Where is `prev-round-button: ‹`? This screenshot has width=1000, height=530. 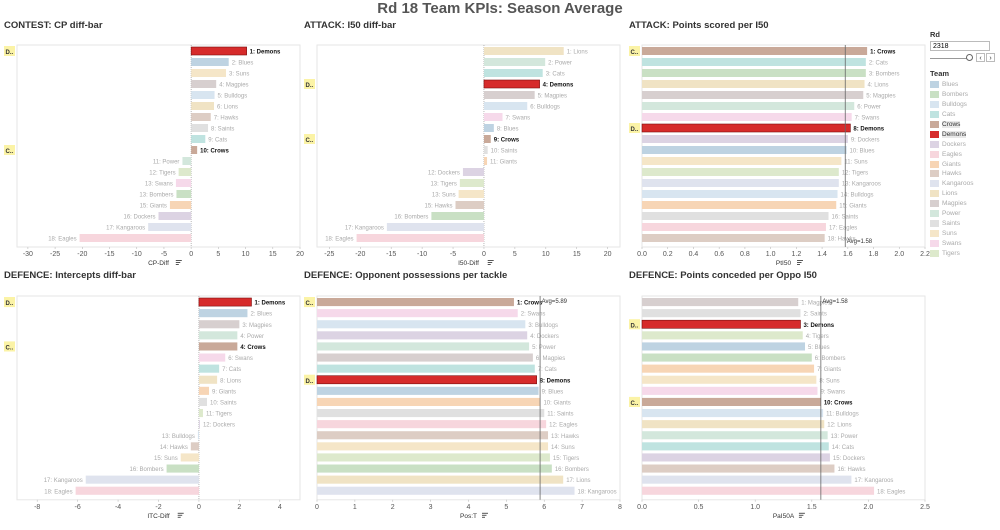
prev-round-button: ‹ is located at coordinates (980, 57).